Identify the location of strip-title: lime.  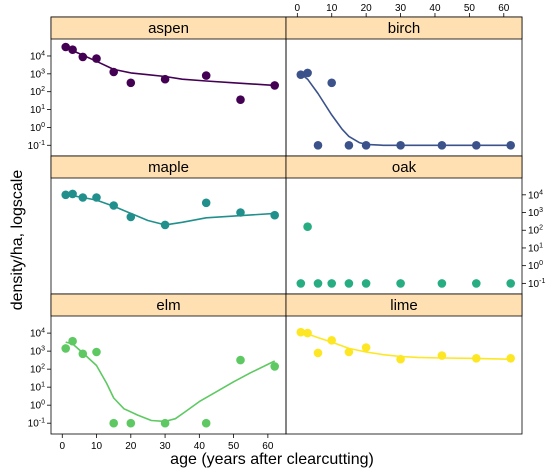
(404, 305).